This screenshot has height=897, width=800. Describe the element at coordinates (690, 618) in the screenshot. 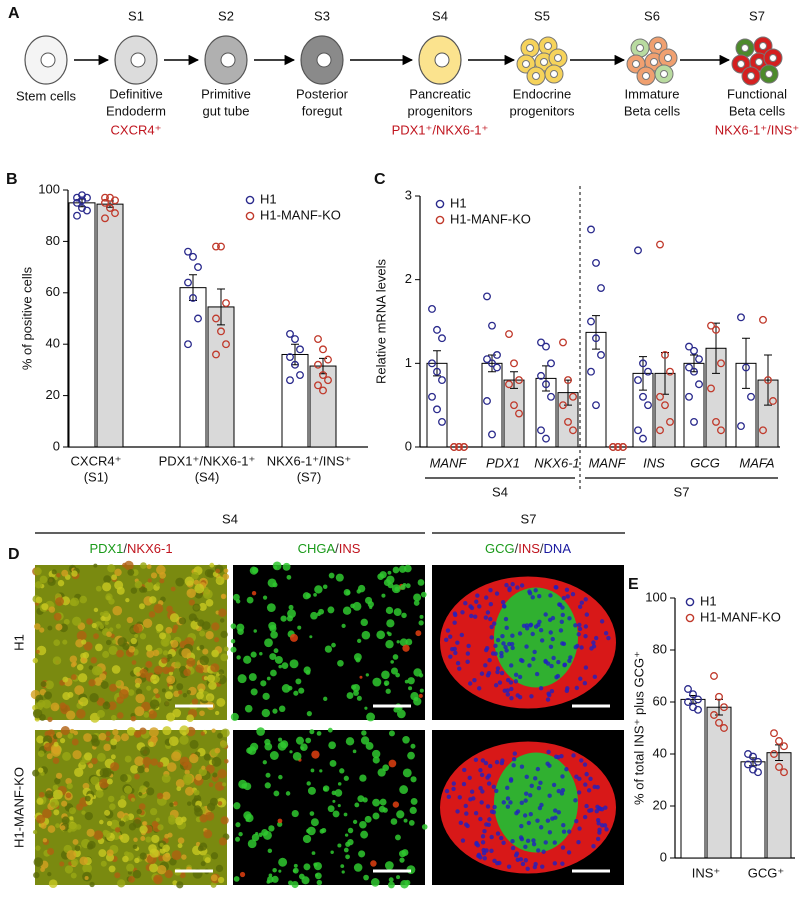

I see `legend-marker` at that location.